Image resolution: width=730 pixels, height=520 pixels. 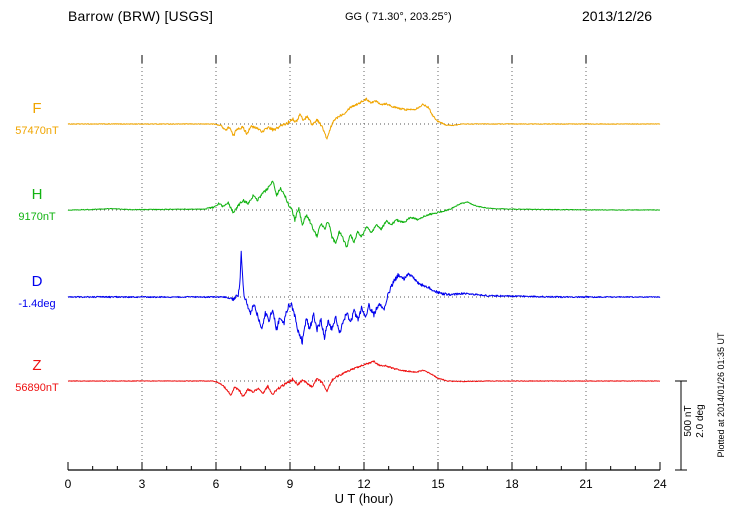 I want to click on channel-label-f: F 57470nT, so click(x=37, y=119).